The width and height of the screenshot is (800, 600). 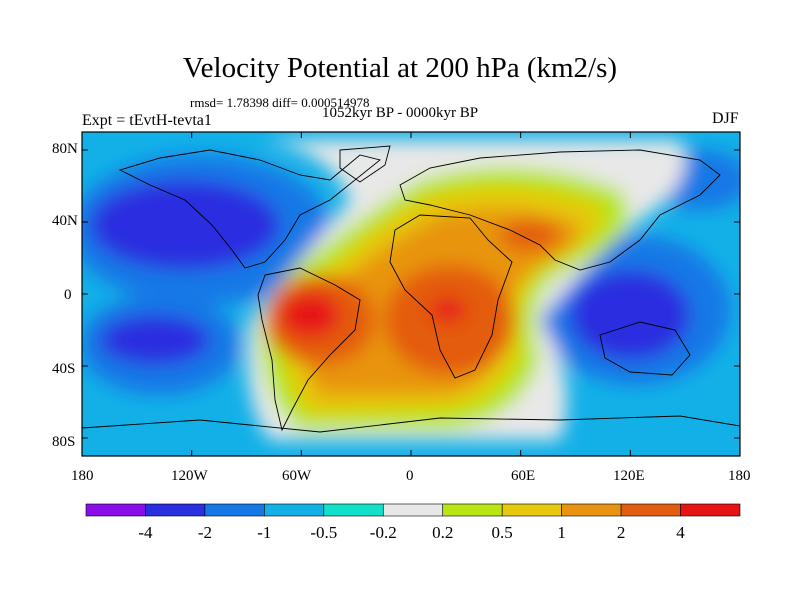 I want to click on colorbar-label-8: 2, so click(x=621, y=532).